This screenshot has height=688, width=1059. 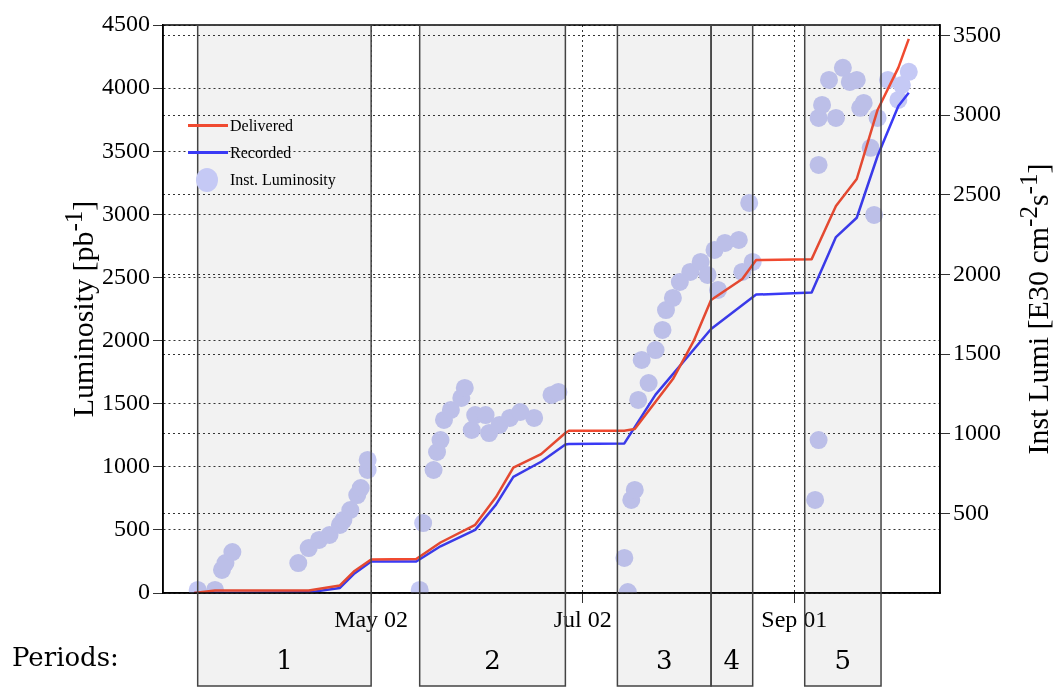 What do you see at coordinates (261, 152) in the screenshot?
I see `legend-label: Recorded` at bounding box center [261, 152].